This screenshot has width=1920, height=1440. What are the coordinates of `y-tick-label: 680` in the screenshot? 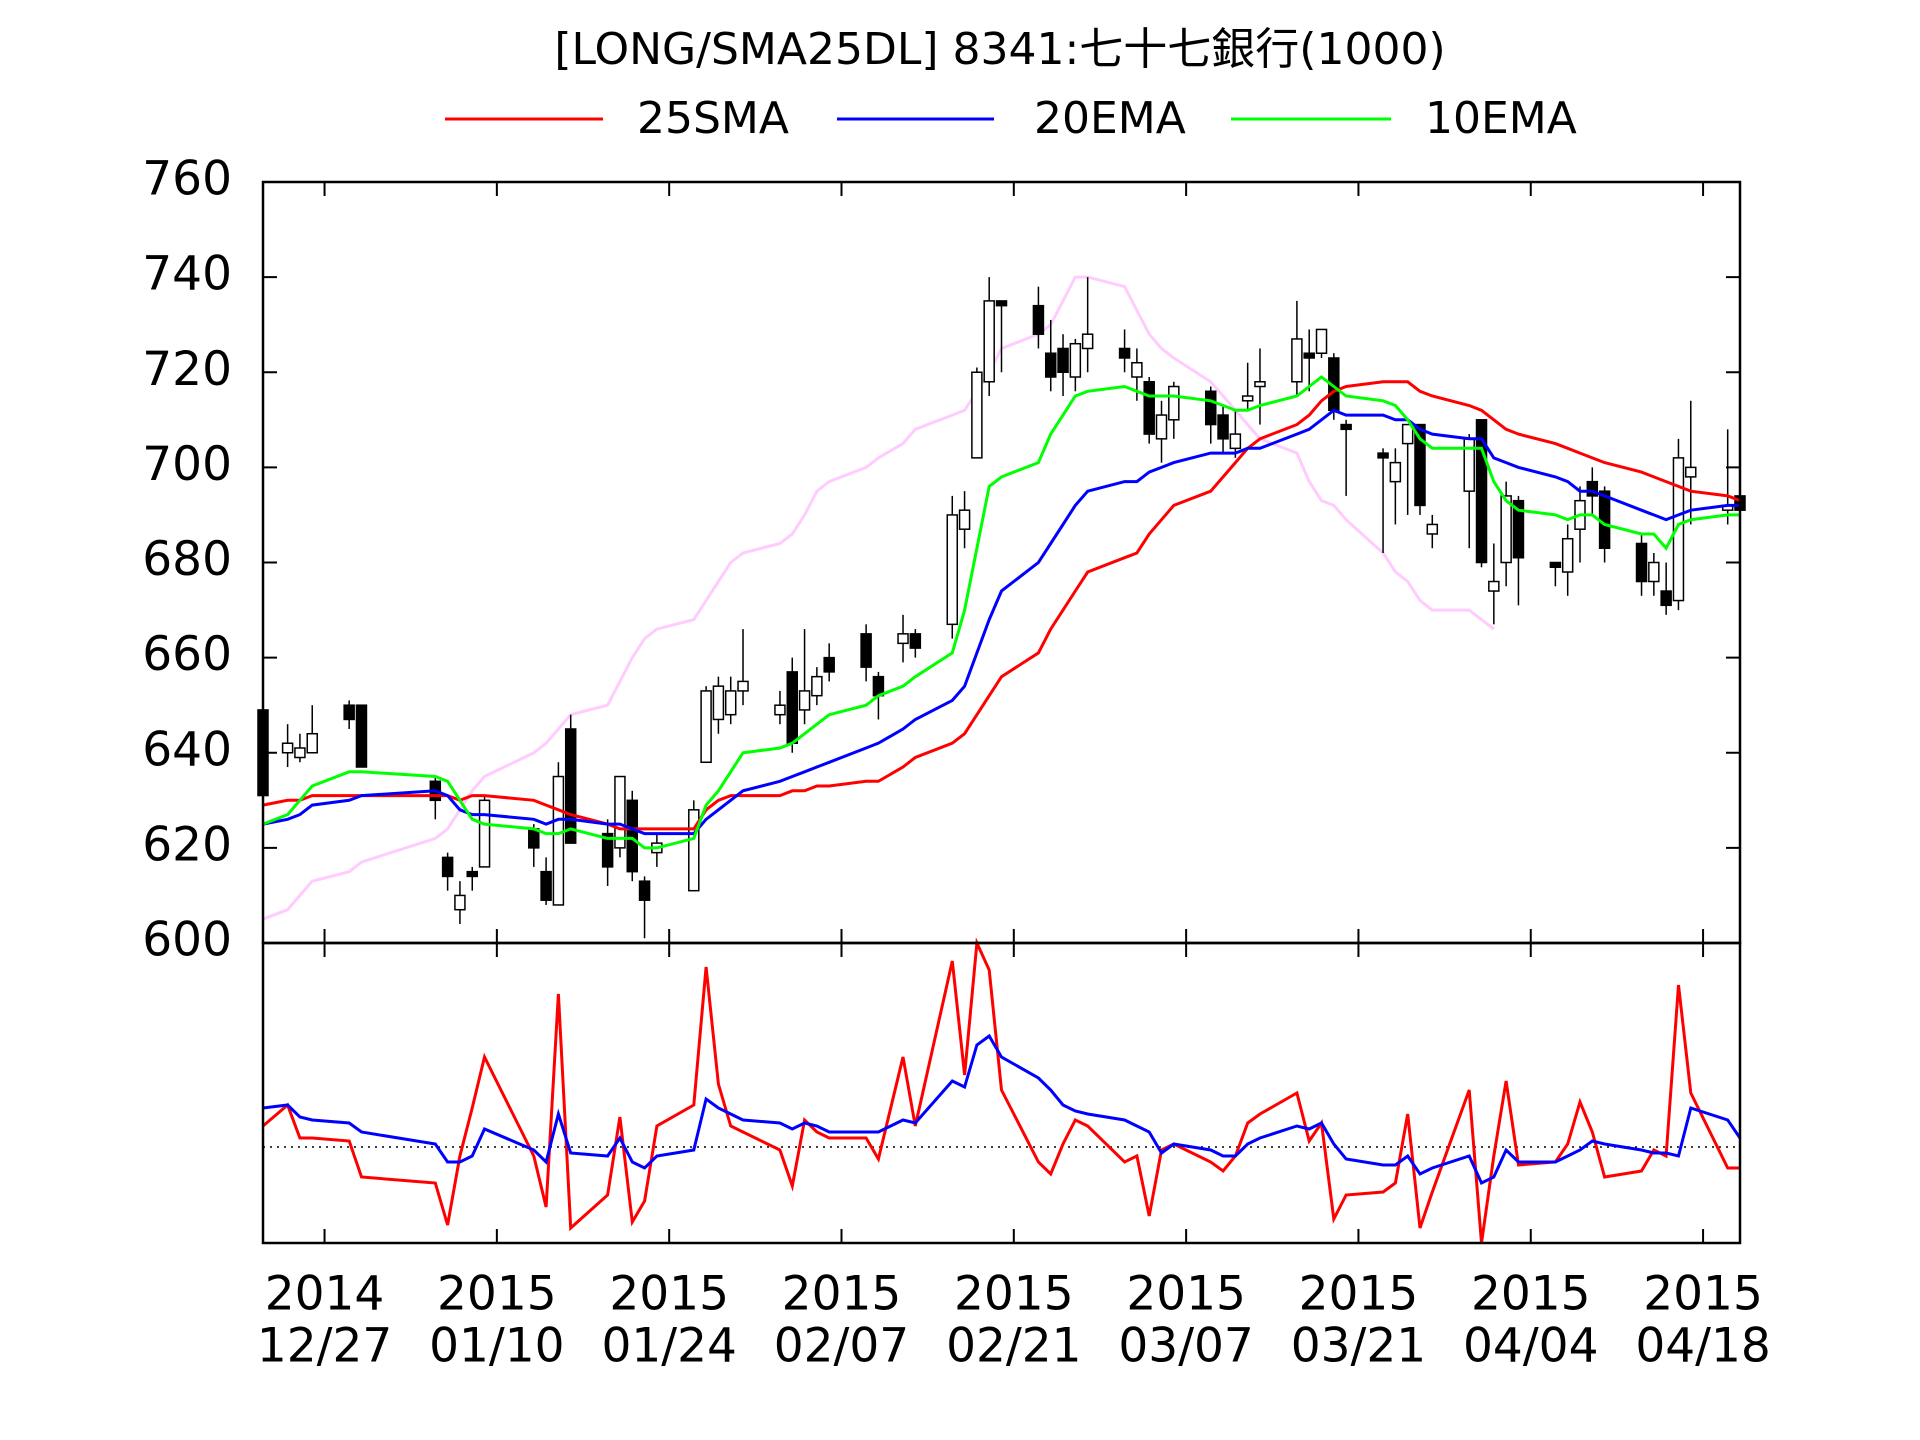 It's located at (187, 559).